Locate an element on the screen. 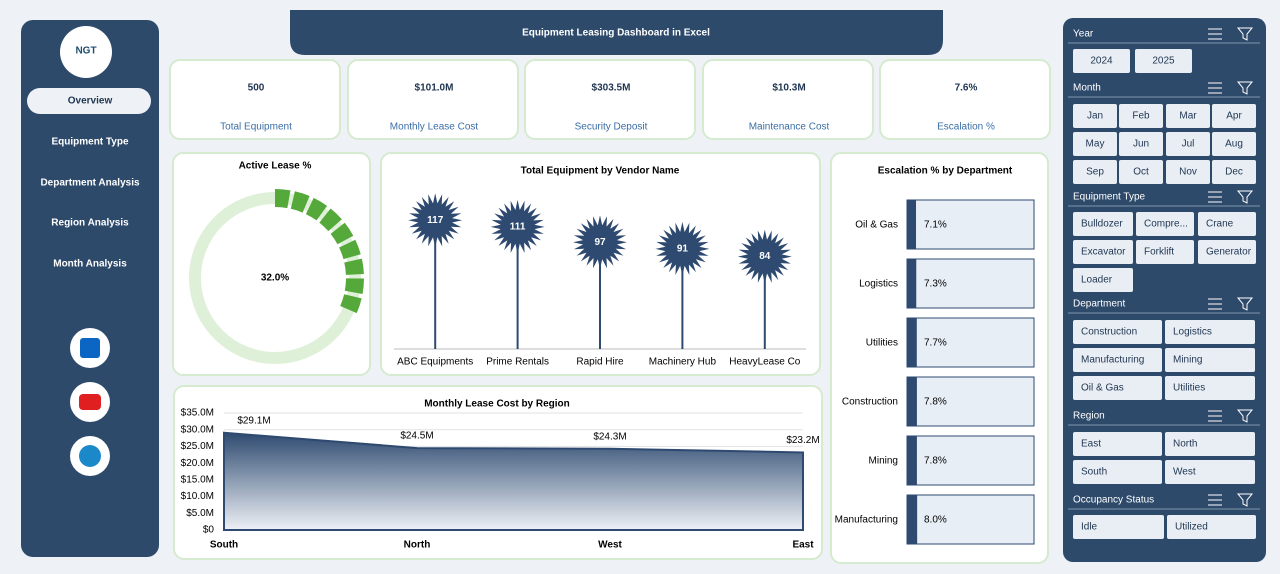 The width and height of the screenshot is (1280, 574). bar is located at coordinates (912, 519).